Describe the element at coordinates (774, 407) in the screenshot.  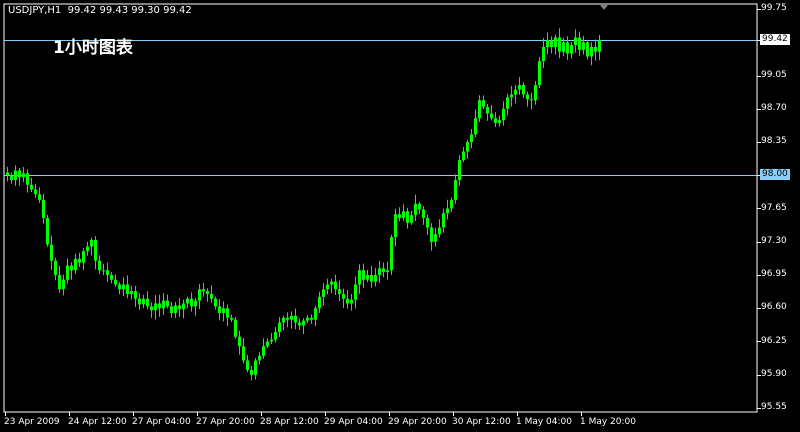
I see `price-axis-label: 95.55` at that location.